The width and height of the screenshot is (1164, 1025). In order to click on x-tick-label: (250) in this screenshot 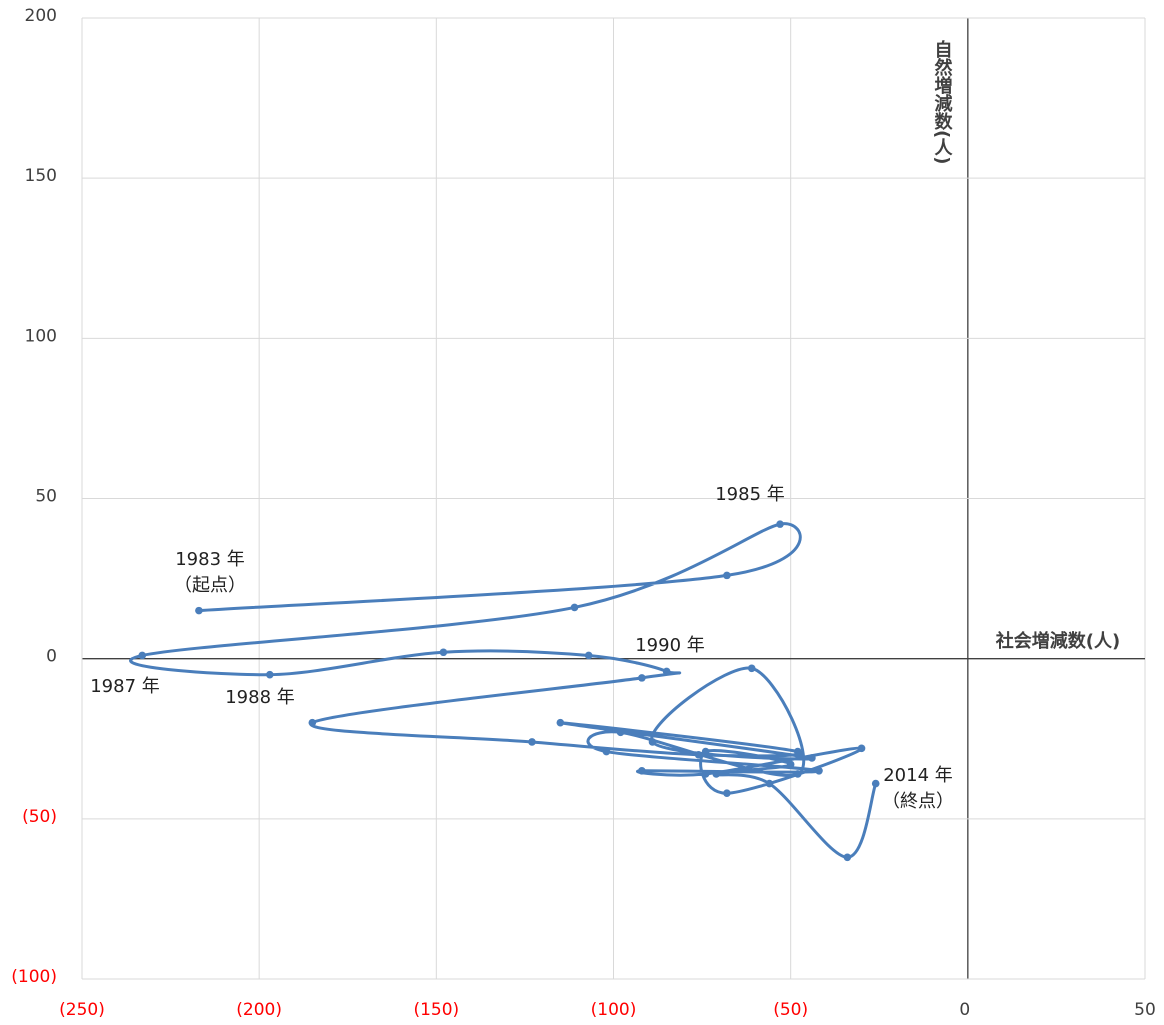, I will do `click(82, 1010)`.